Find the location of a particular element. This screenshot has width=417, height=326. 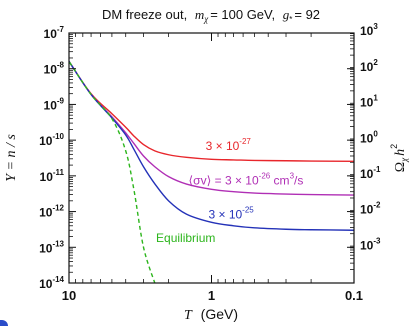

title-mass-symbol: m is located at coordinates (199, 14).